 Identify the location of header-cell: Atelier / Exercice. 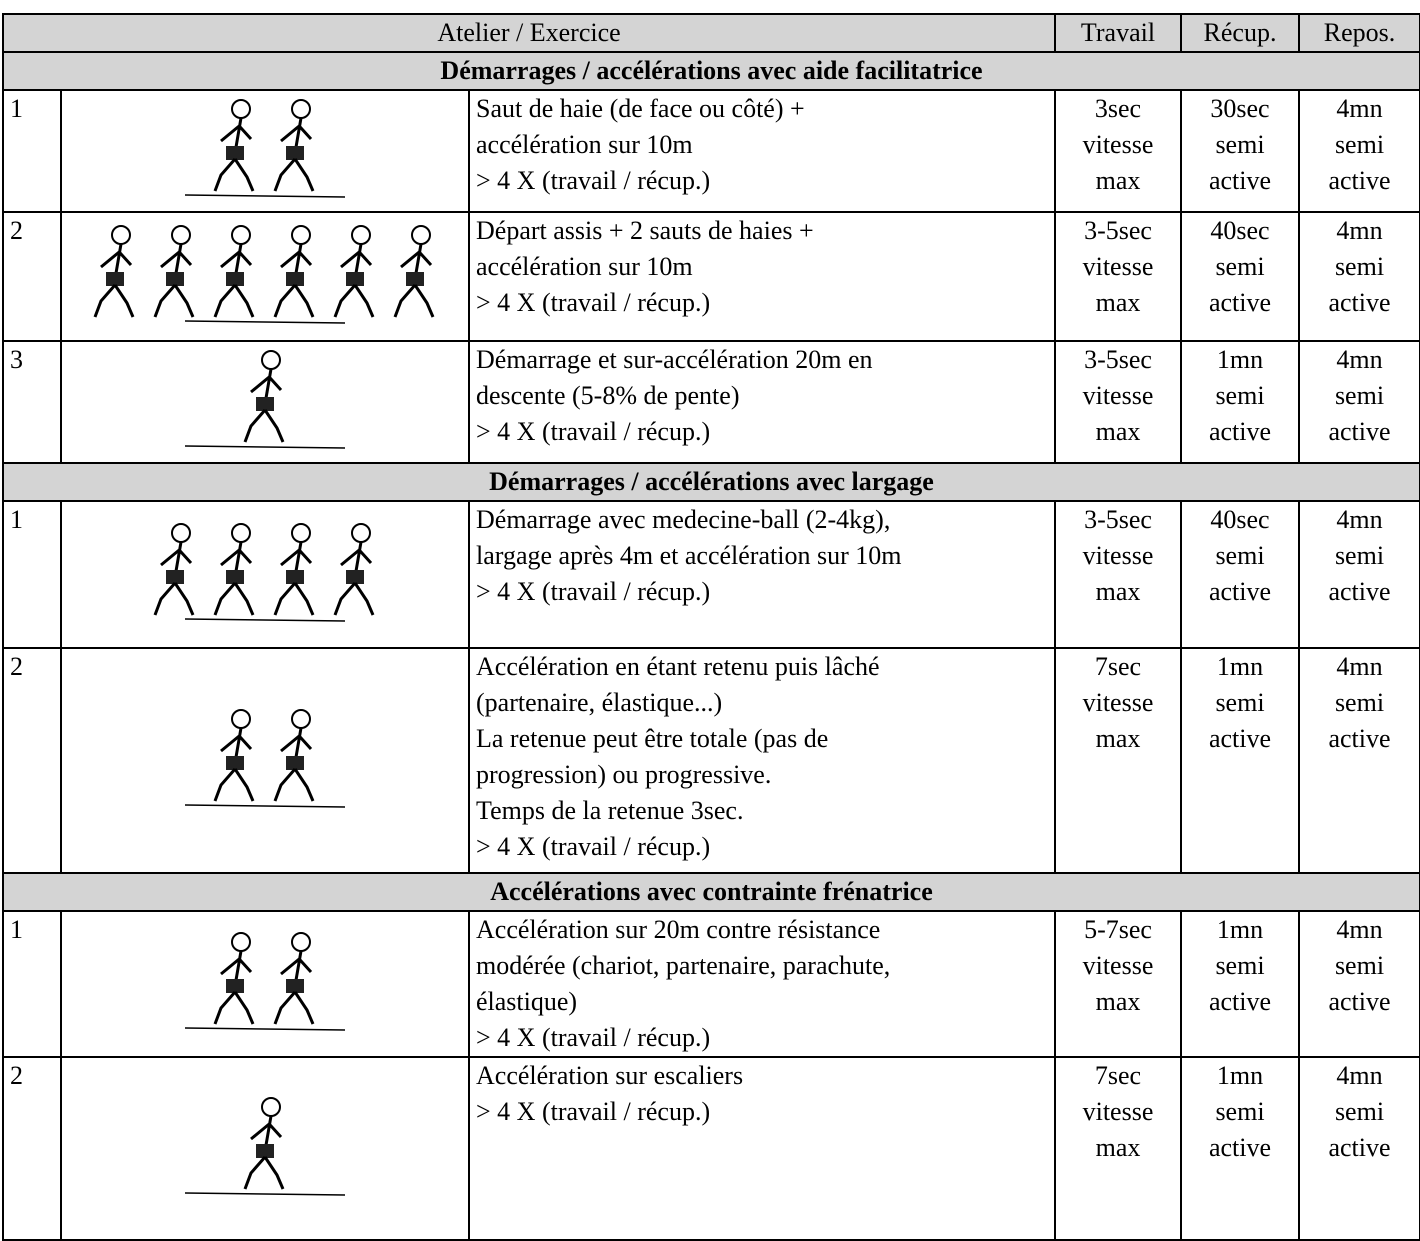
(529, 33).